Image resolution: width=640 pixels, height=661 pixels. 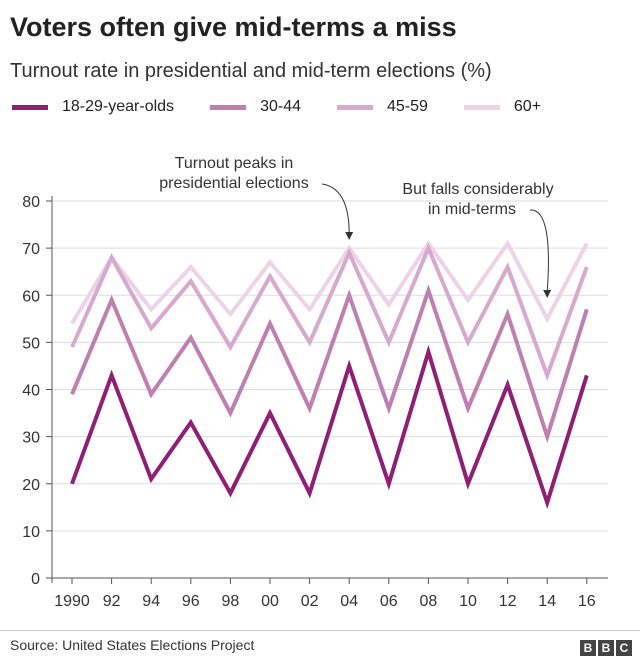 What do you see at coordinates (233, 27) in the screenshot?
I see `chart-title: Voters often give mid-terms a miss` at bounding box center [233, 27].